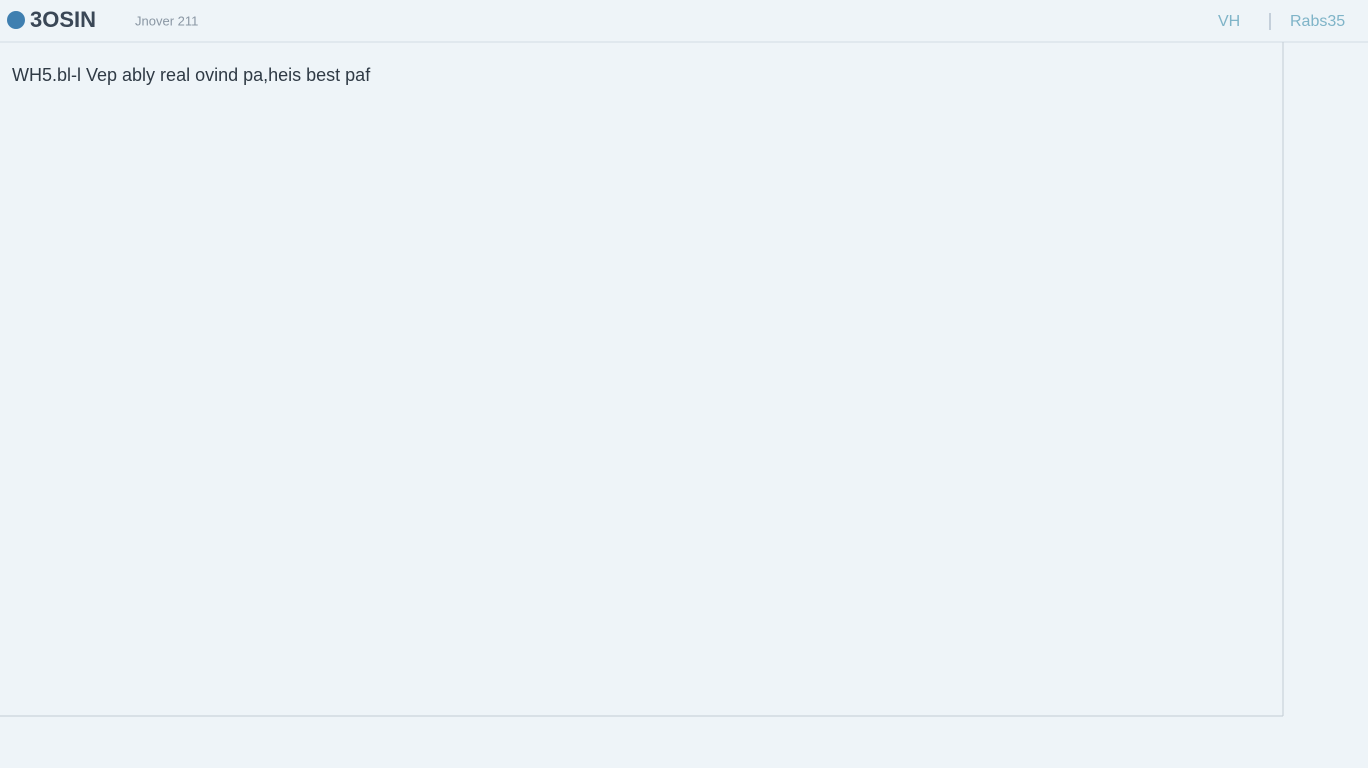 The image size is (1368, 768). What do you see at coordinates (16, 20) in the screenshot?
I see `logo-icon` at bounding box center [16, 20].